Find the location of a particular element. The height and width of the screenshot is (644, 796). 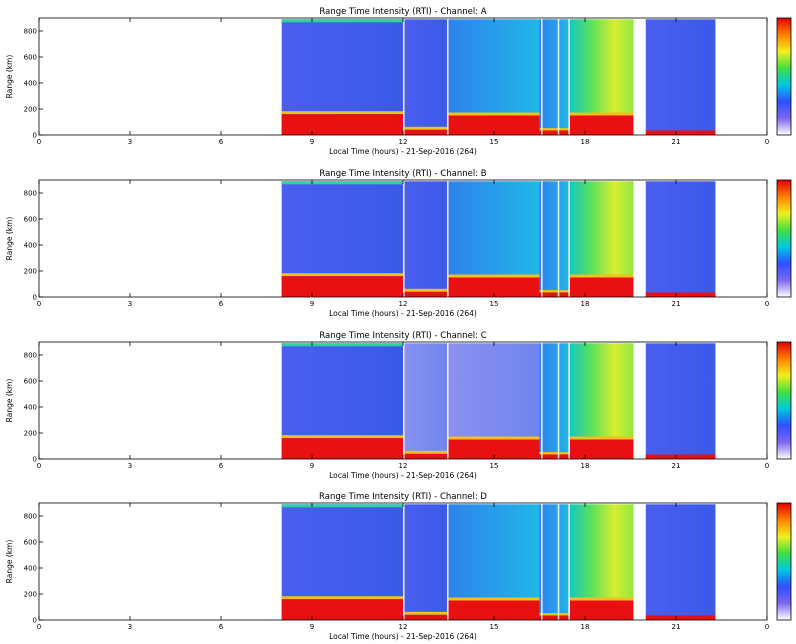

y-tick-label: 800 is located at coordinates (30, 32).